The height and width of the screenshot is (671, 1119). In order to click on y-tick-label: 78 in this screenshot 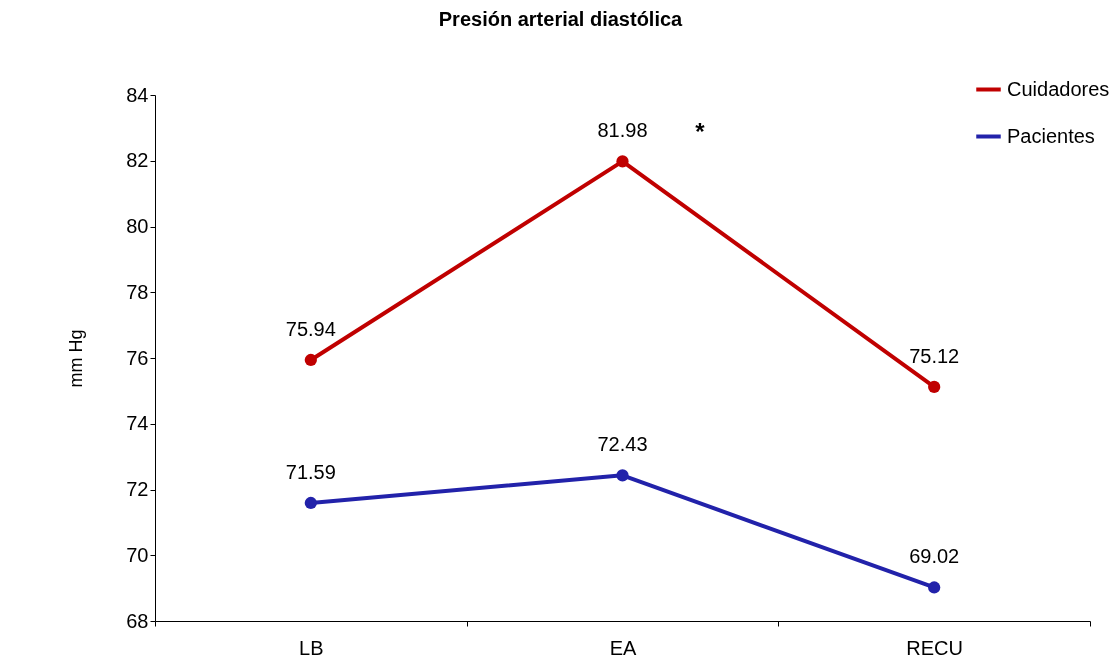, I will do `click(137, 291)`.